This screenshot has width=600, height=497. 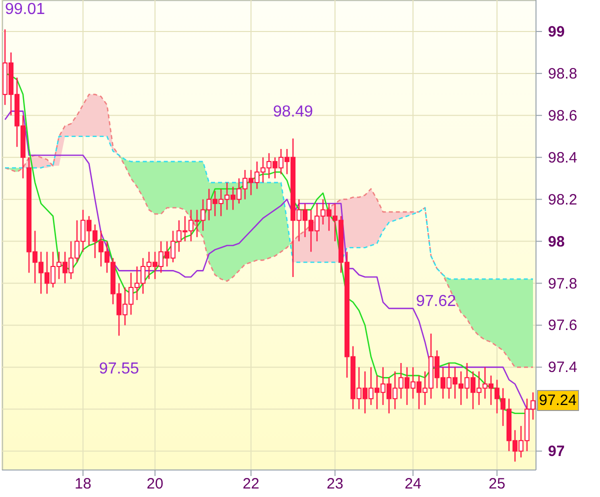 What do you see at coordinates (83, 484) in the screenshot?
I see `x-tick-label: 18` at bounding box center [83, 484].